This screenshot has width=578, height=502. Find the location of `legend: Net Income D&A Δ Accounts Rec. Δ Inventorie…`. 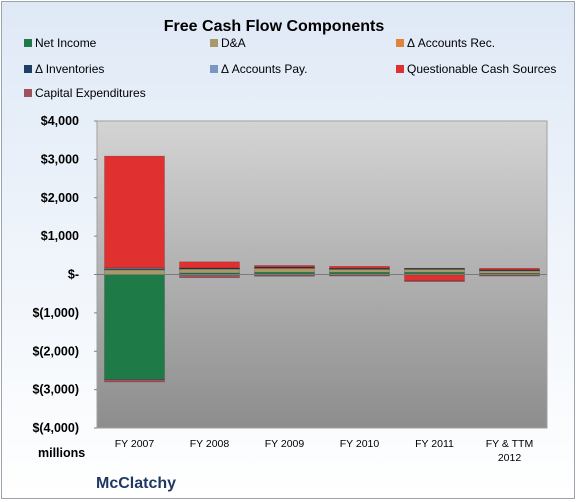

legend: Net Income D&A Δ Accounts Rec. Δ Inventorie… is located at coordinates (290, 68).